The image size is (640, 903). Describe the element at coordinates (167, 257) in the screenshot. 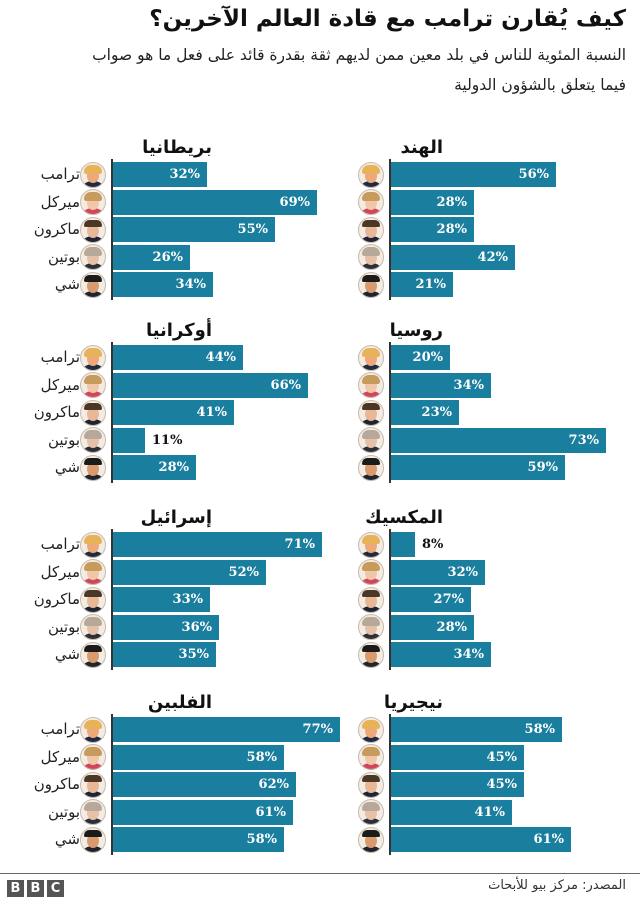

I see `value-label: 26%` at that location.